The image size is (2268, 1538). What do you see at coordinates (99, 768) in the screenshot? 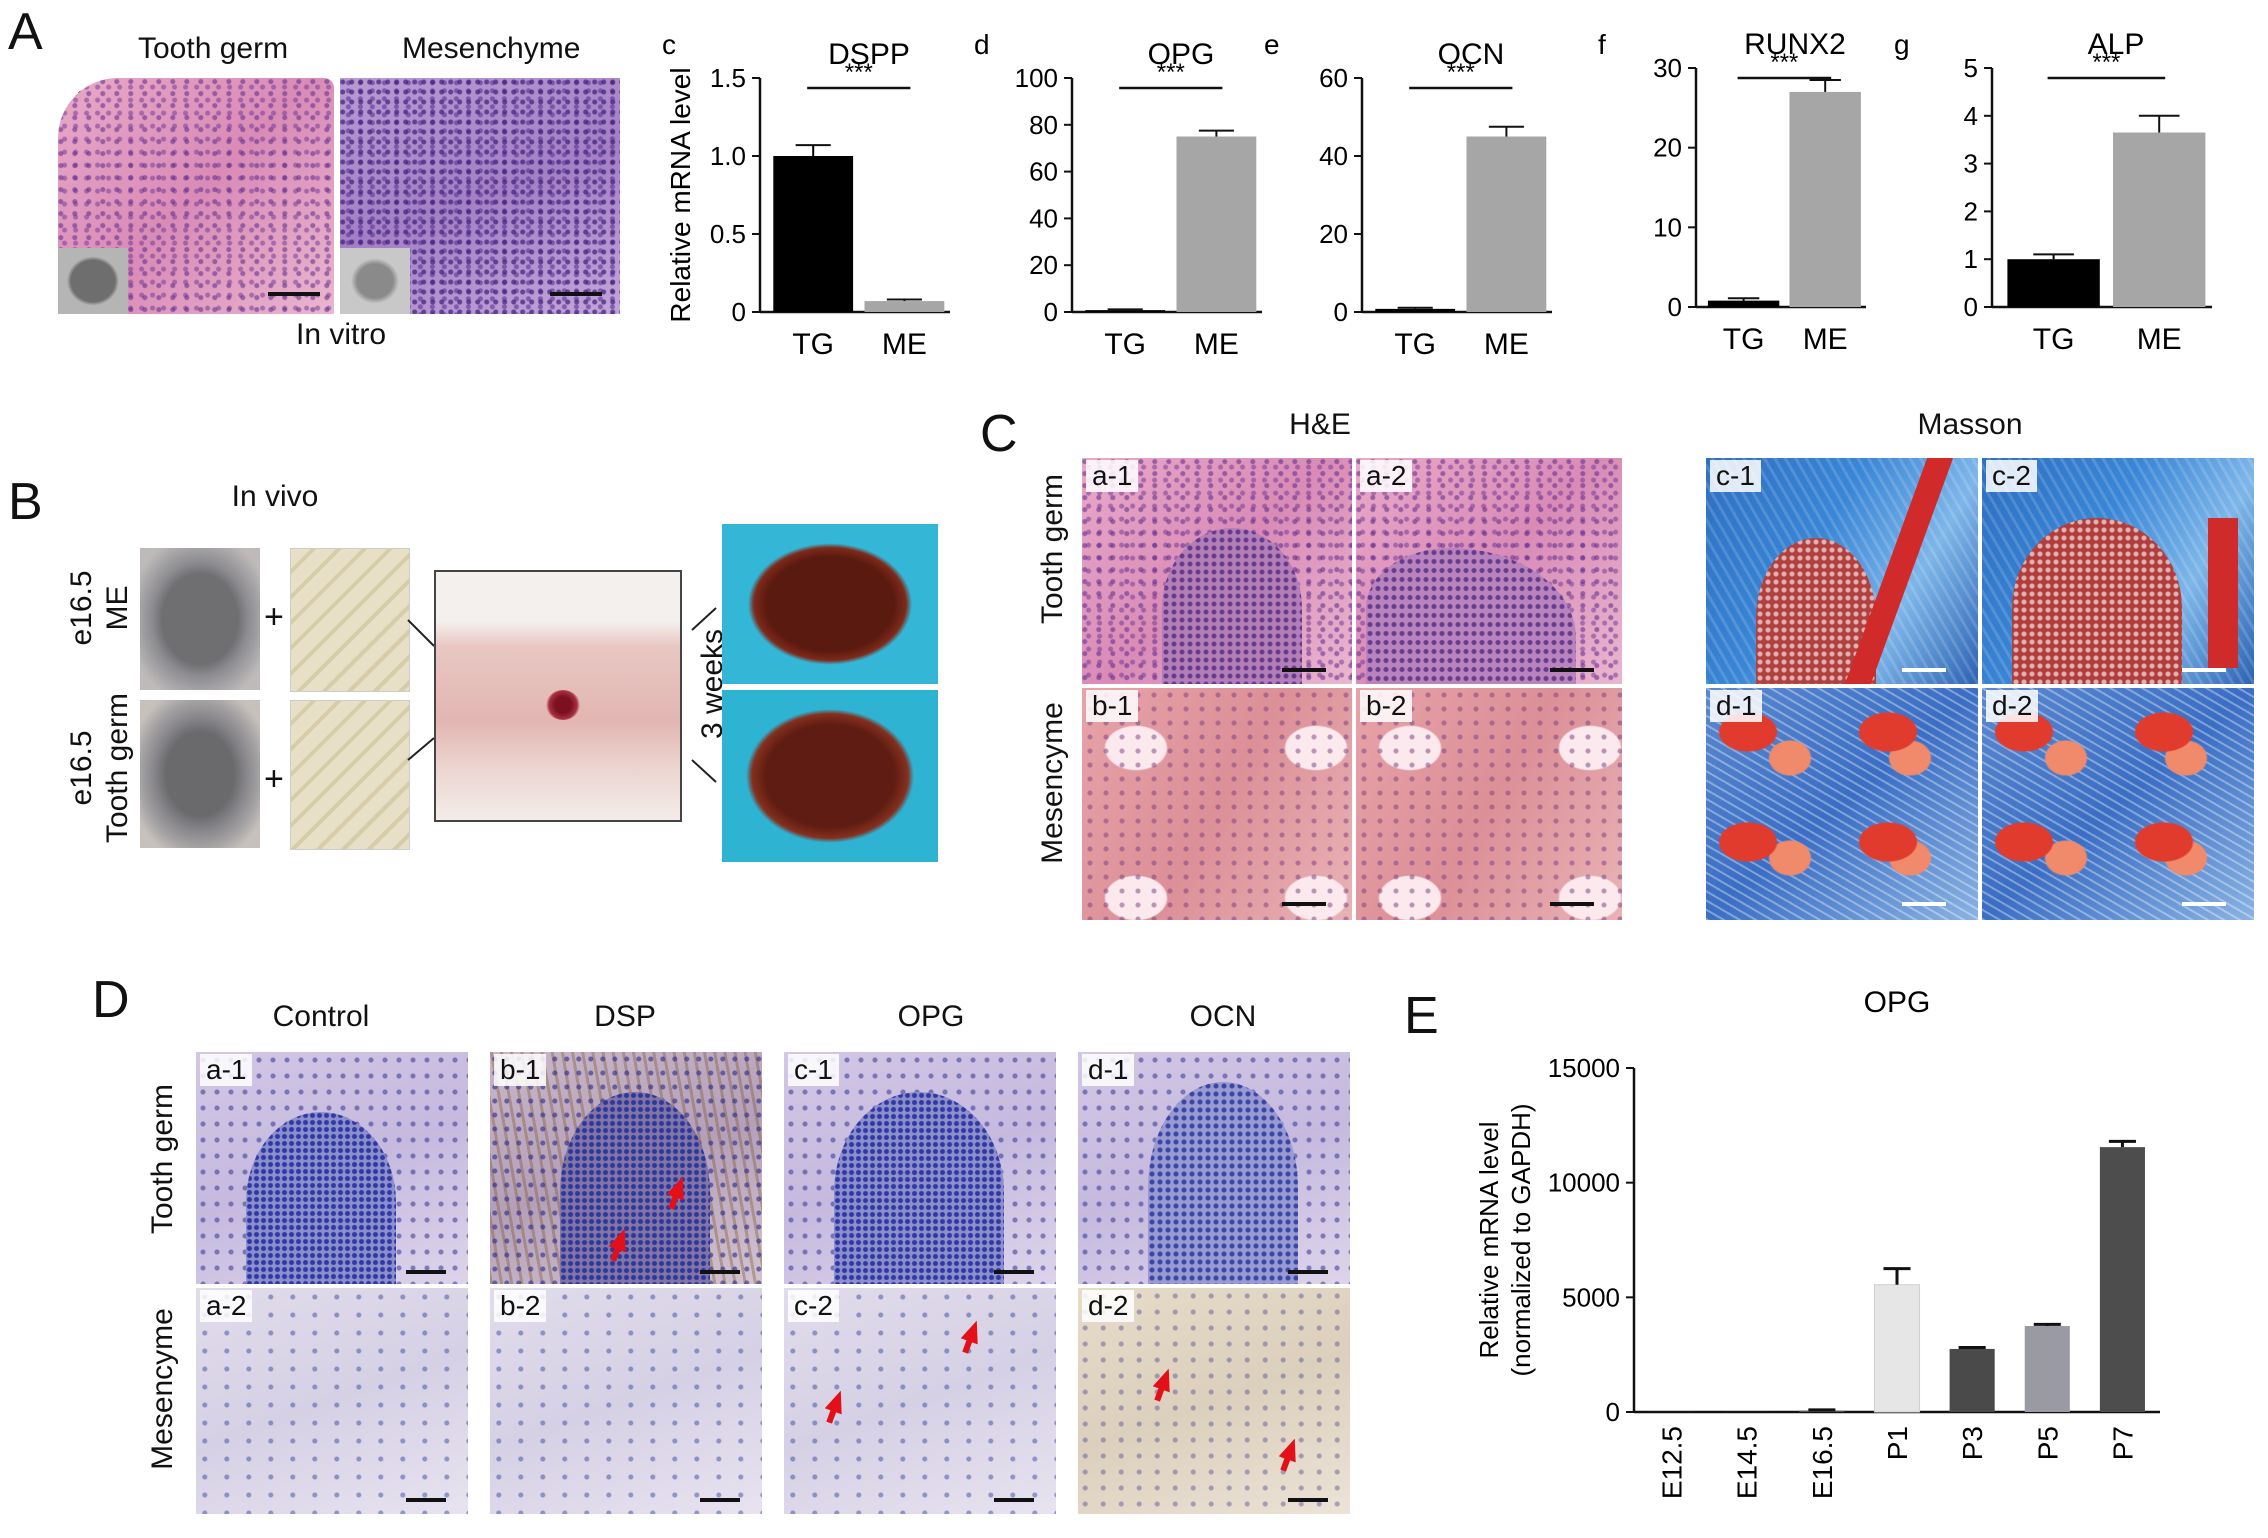
I see `row-label-e165-tooth-germ: e16.5 Tooth germ` at bounding box center [99, 768].